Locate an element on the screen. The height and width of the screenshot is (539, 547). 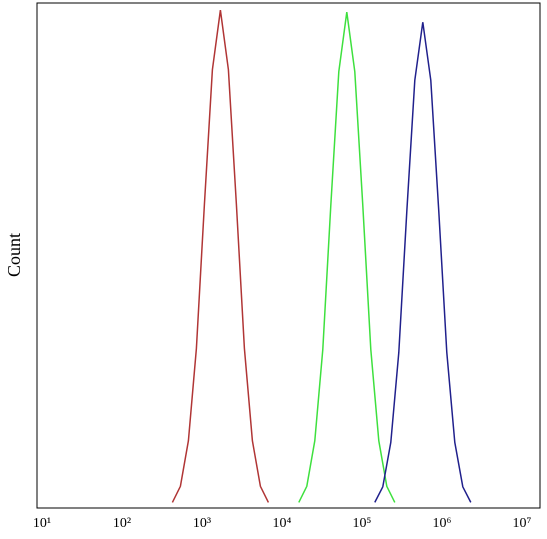
x-tick-label: 10⁵ is located at coordinates (362, 523).